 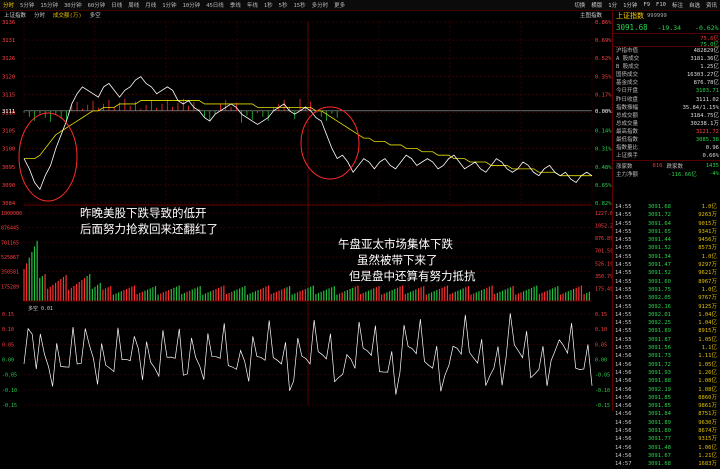 What do you see at coordinates (707, 464) in the screenshot?
I see `tick-amount: 1683万` at bounding box center [707, 464].